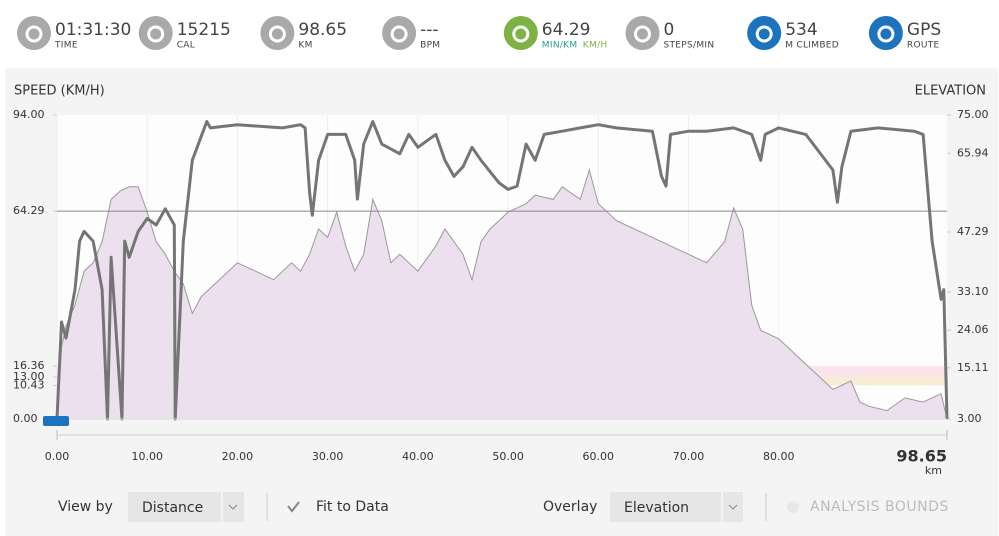  What do you see at coordinates (933, 470) in the screenshot?
I see `x-unit: km` at bounding box center [933, 470].